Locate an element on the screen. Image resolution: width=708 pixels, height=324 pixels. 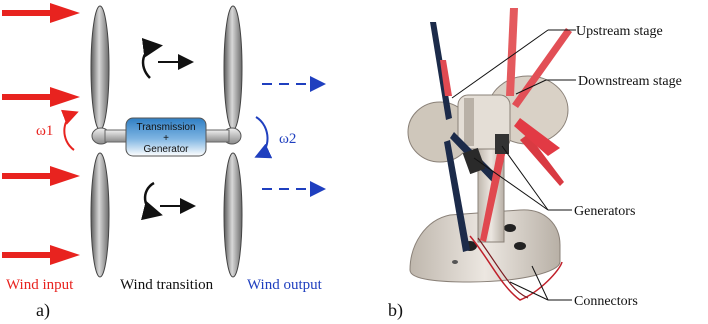
box-line2: + is located at coordinates (166, 138).